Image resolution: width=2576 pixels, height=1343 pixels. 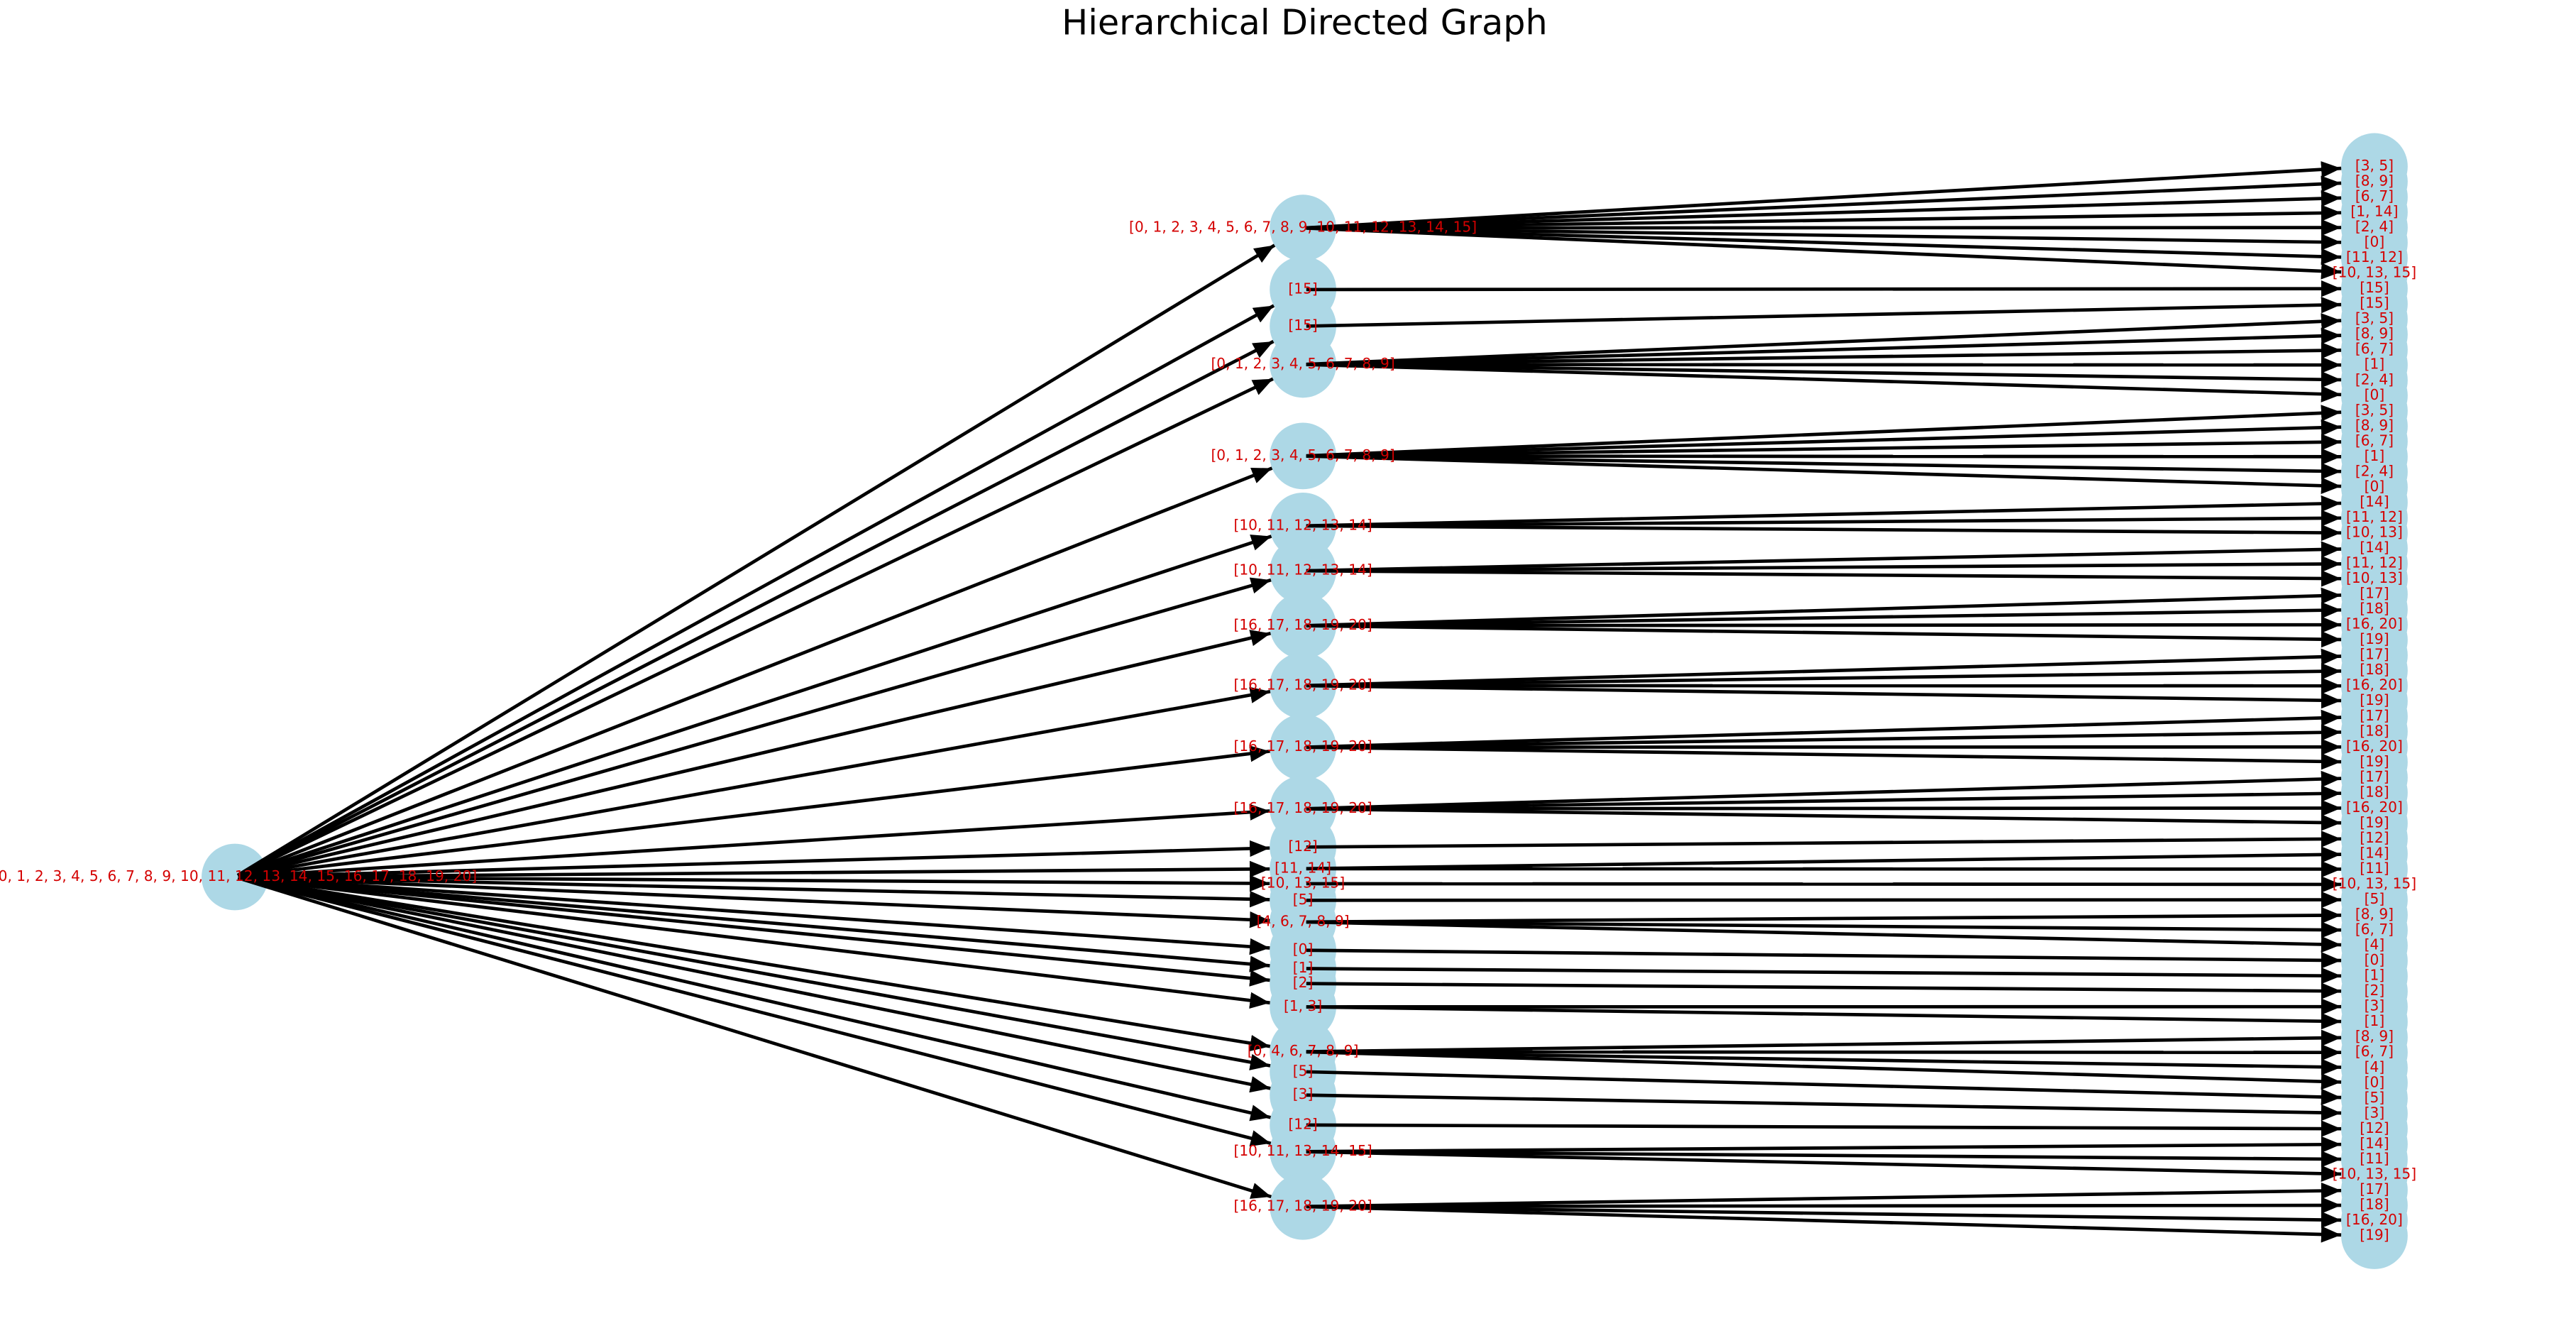 I want to click on leaf-label: [18], so click(x=2374, y=669).